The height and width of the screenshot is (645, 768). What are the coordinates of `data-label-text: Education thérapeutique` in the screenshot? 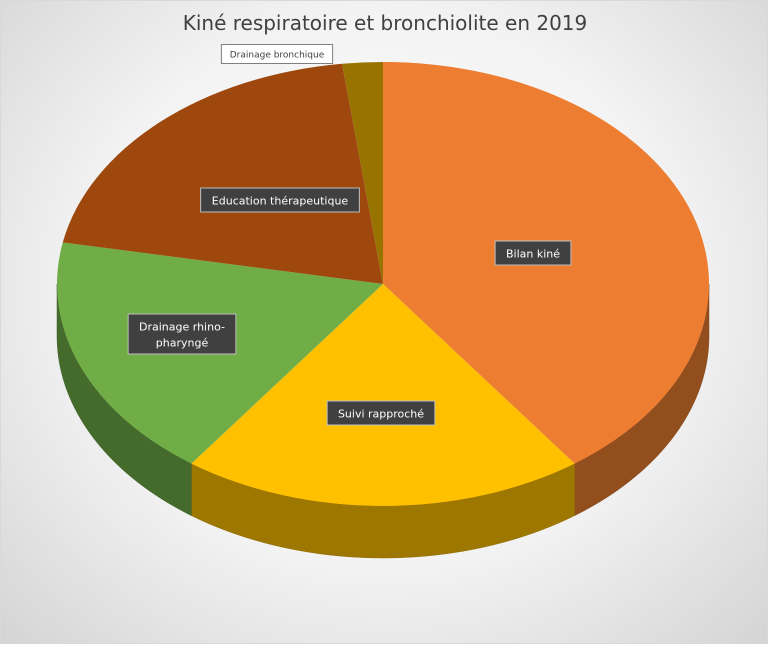 It's located at (280, 201).